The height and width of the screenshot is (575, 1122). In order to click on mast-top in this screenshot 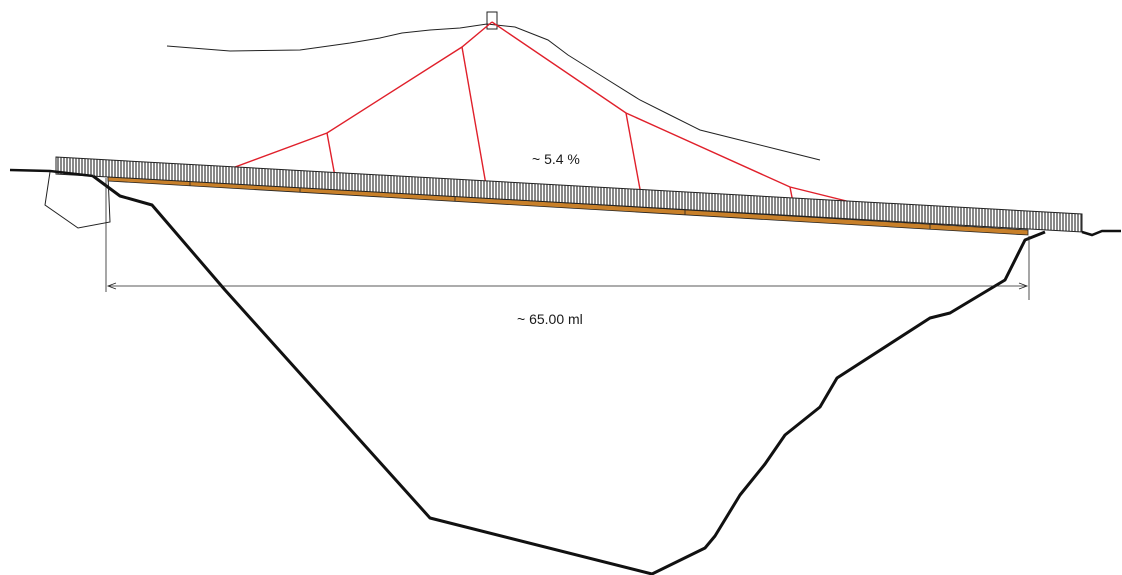, I will do `click(492, 20)`.